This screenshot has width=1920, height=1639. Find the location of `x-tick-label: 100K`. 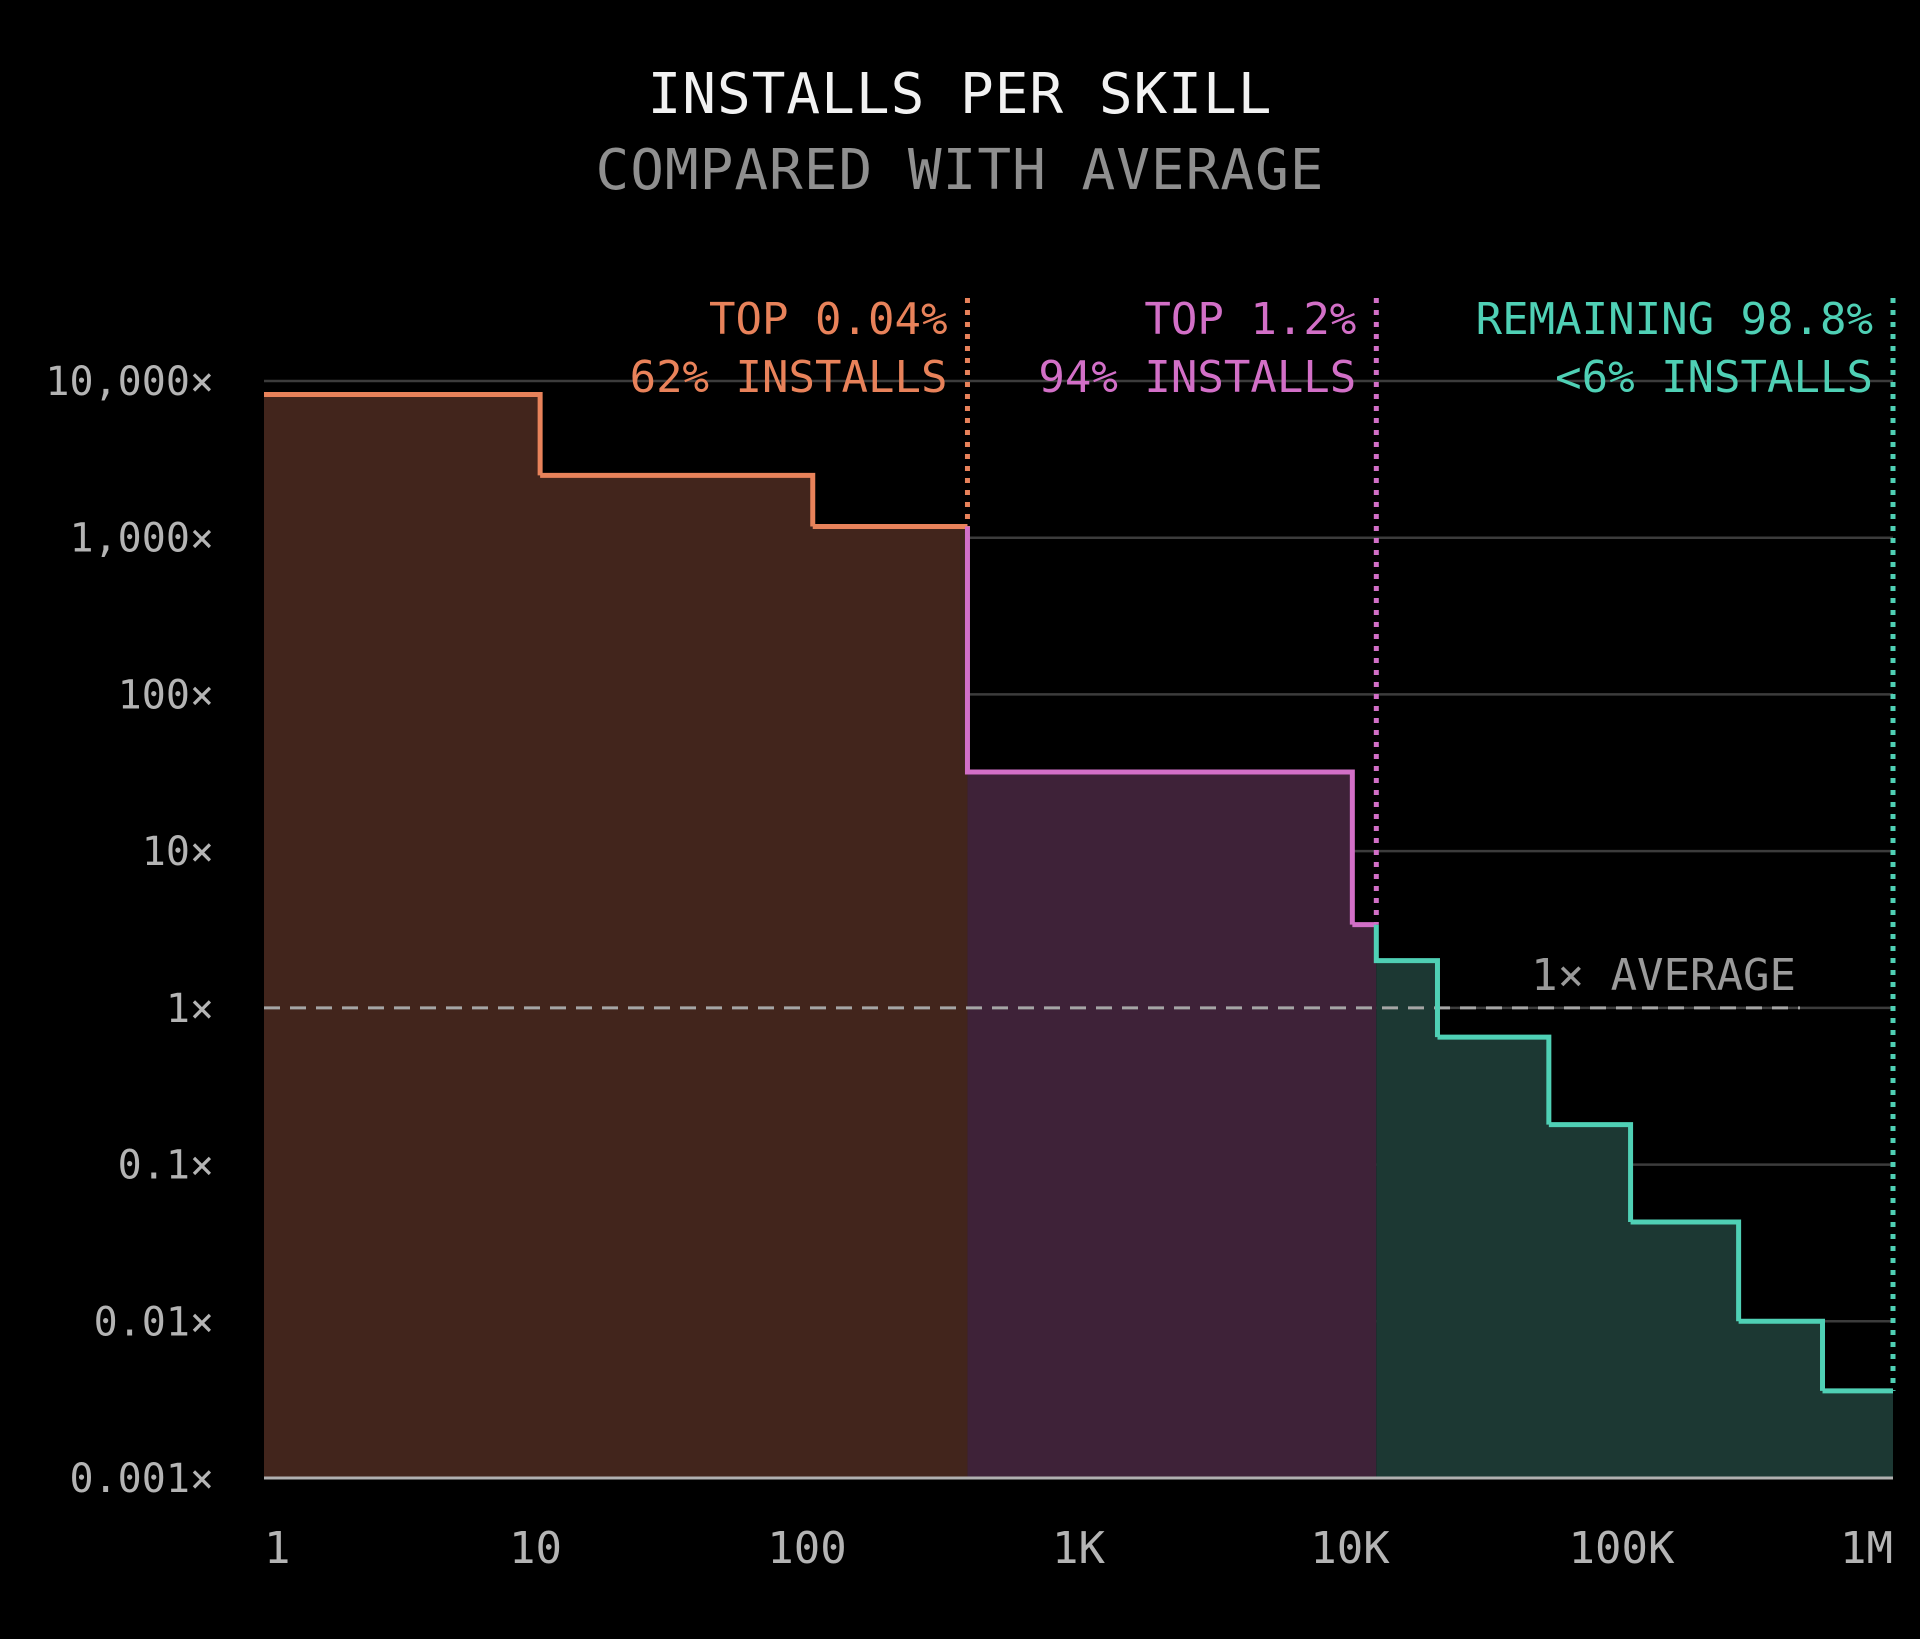

x-tick-label: 100K is located at coordinates (1622, 1548).